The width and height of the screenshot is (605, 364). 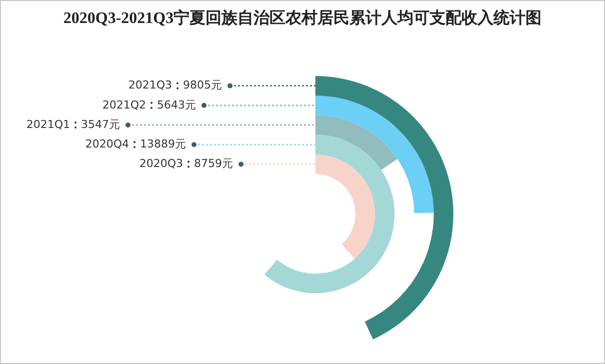 I want to click on data-label: 8759元, so click(x=213, y=163).